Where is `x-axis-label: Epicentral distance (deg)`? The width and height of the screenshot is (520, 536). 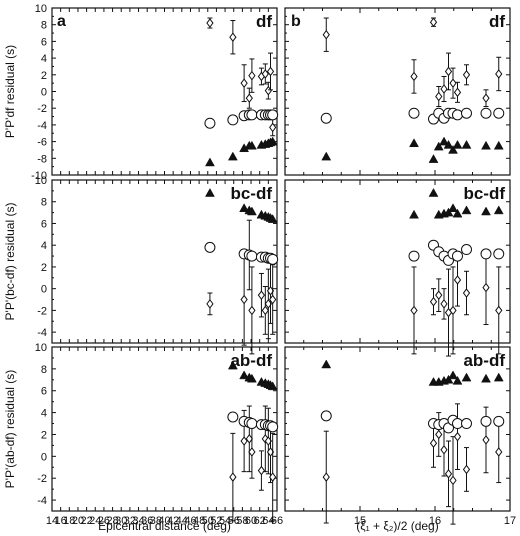
x-axis-label: Epicentral distance (deg) is located at coordinates (164, 526).